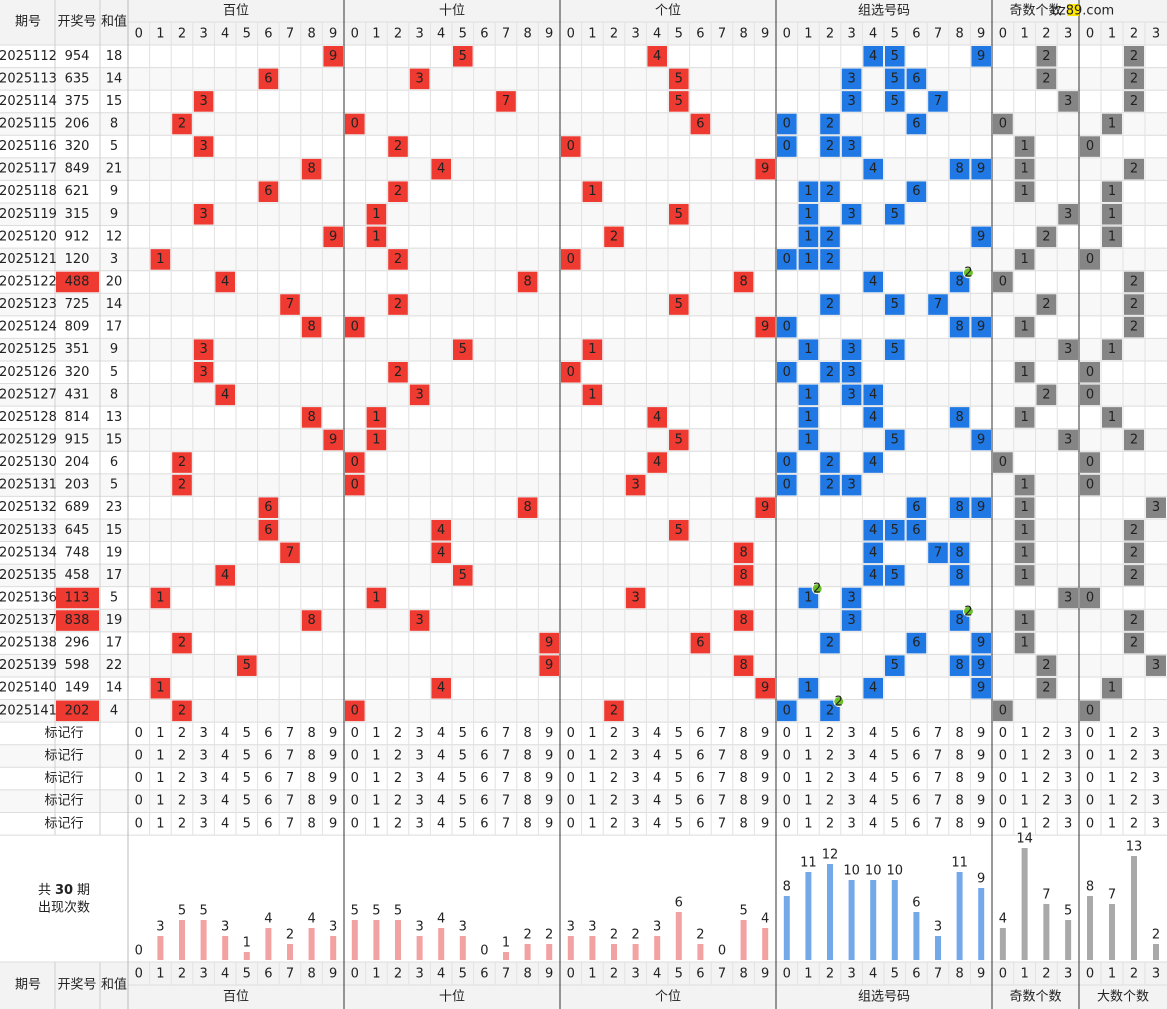  I want to click on header-digit: 2, so click(614, 34).